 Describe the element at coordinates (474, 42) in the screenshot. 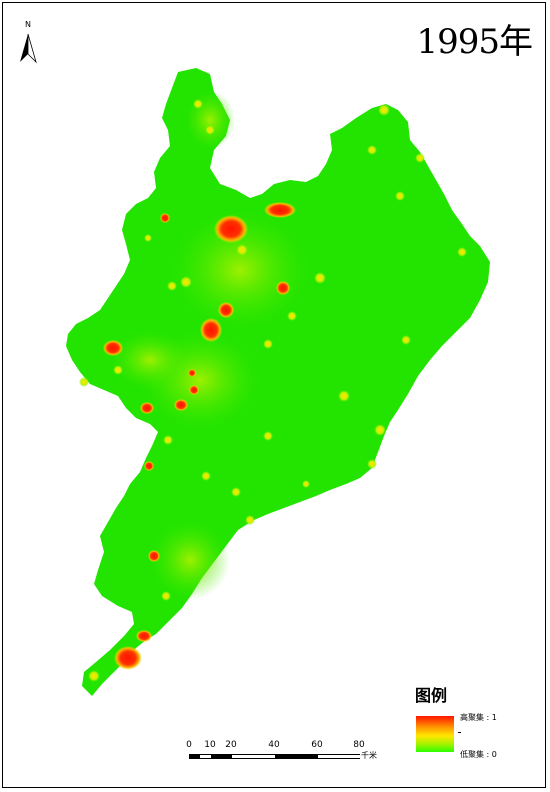

I see `map-title: 1995年` at that location.